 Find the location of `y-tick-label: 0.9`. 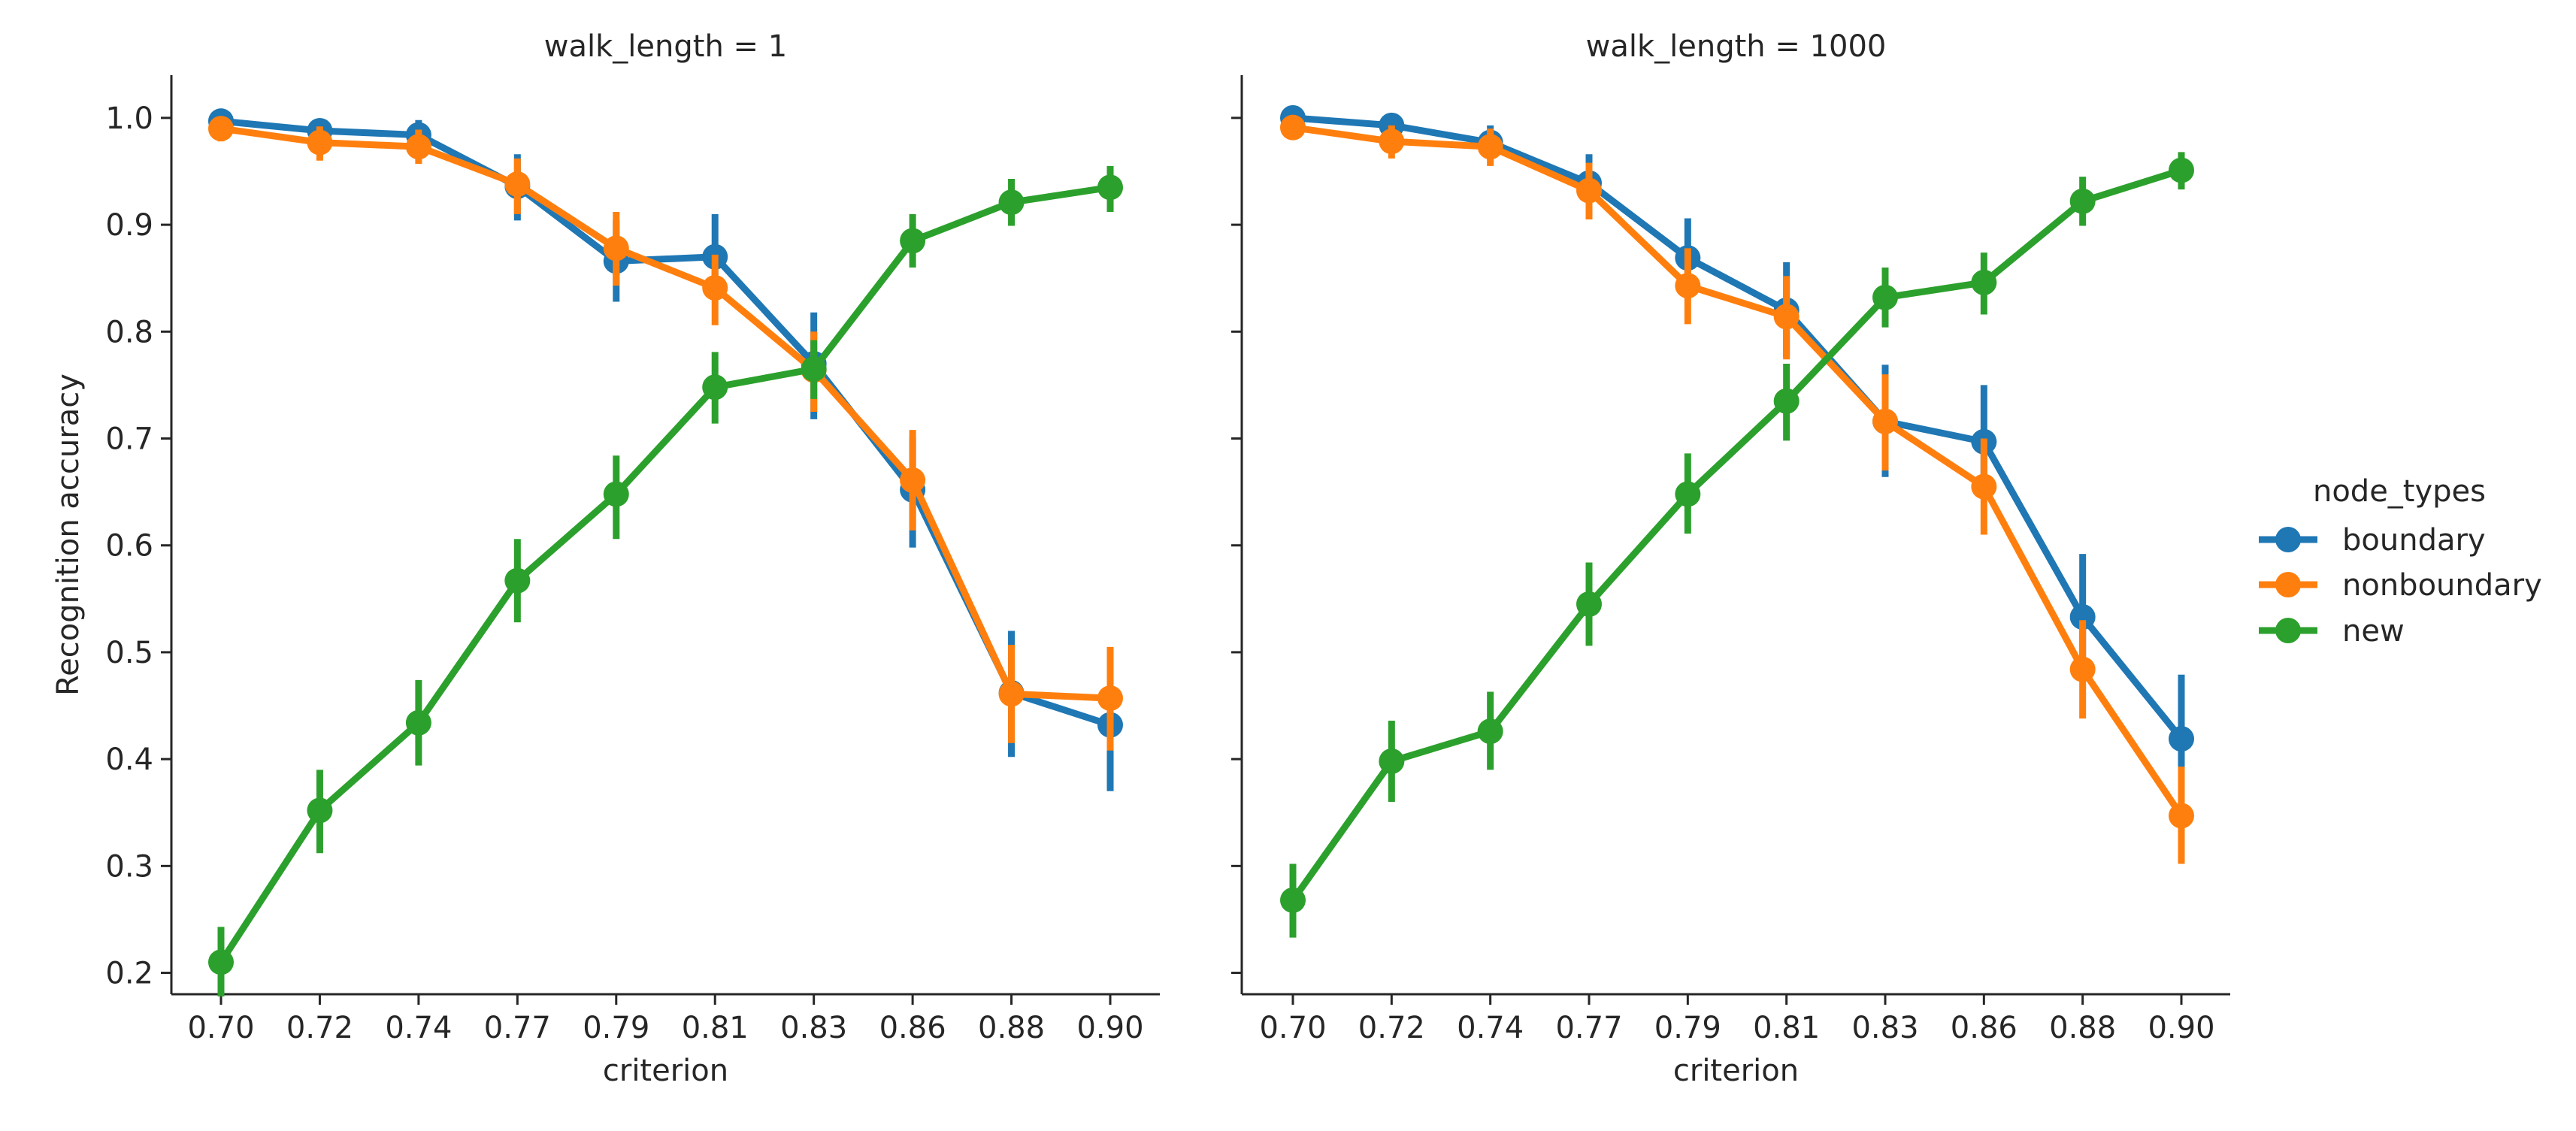

y-tick-label: 0.9 is located at coordinates (129, 225).